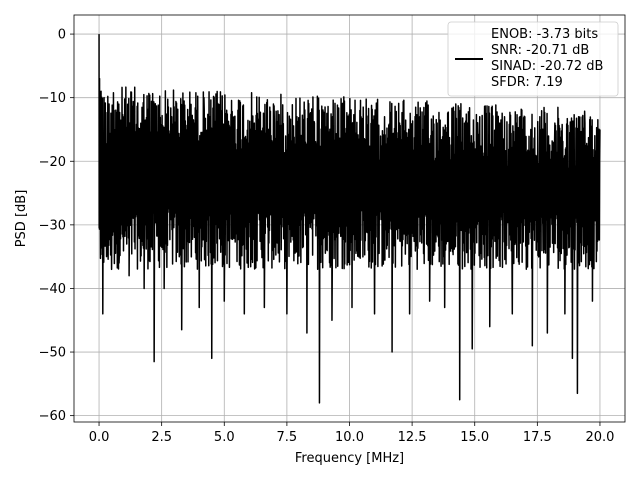 Image resolution: width=640 pixels, height=484 pixels. Describe the element at coordinates (412, 437) in the screenshot. I see `x-tick-label: 12.5` at that location.